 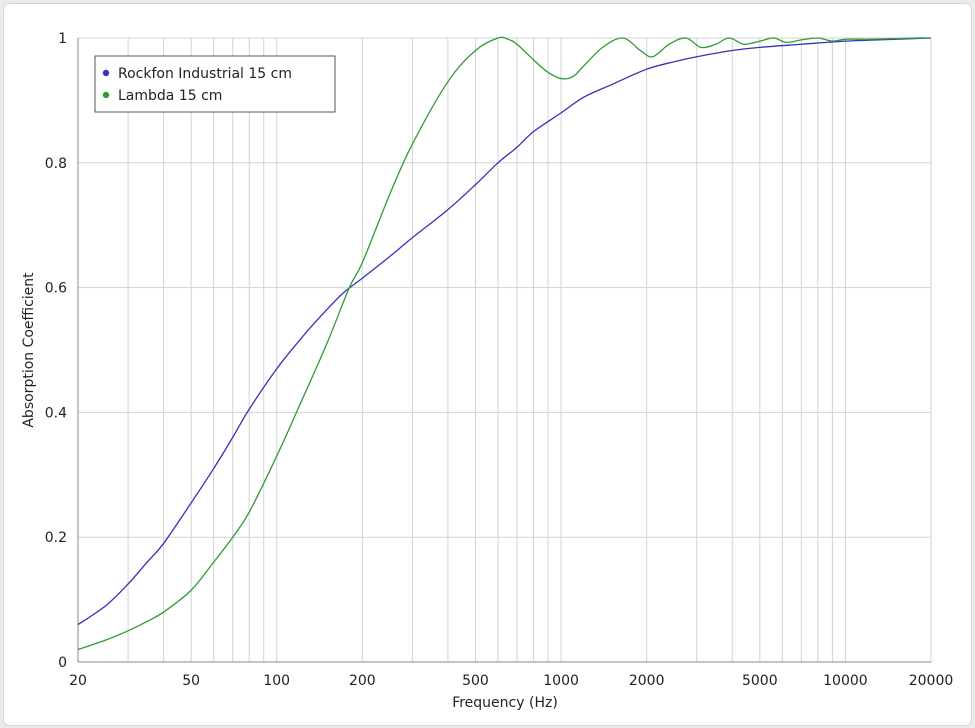 I want to click on x-tick-label: 20, so click(x=78, y=681).